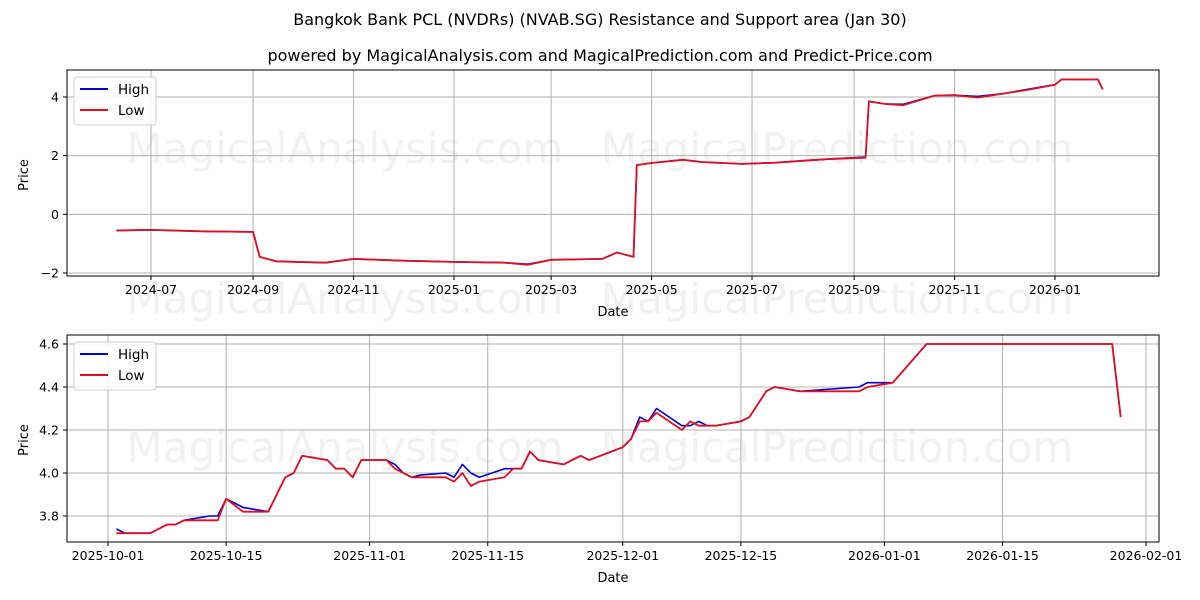 This screenshot has width=1200, height=600. I want to click on x-tick-label: 2025-11, so click(954, 289).